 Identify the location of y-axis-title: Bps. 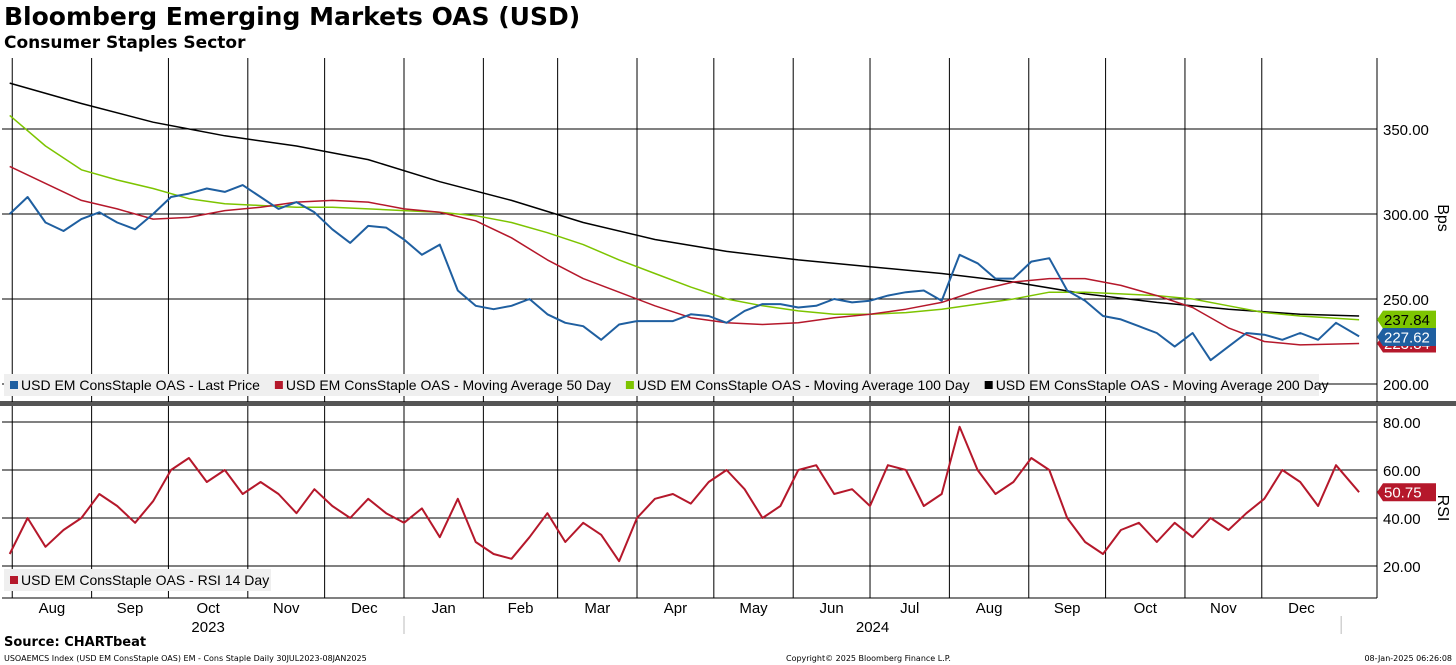
(1442, 218).